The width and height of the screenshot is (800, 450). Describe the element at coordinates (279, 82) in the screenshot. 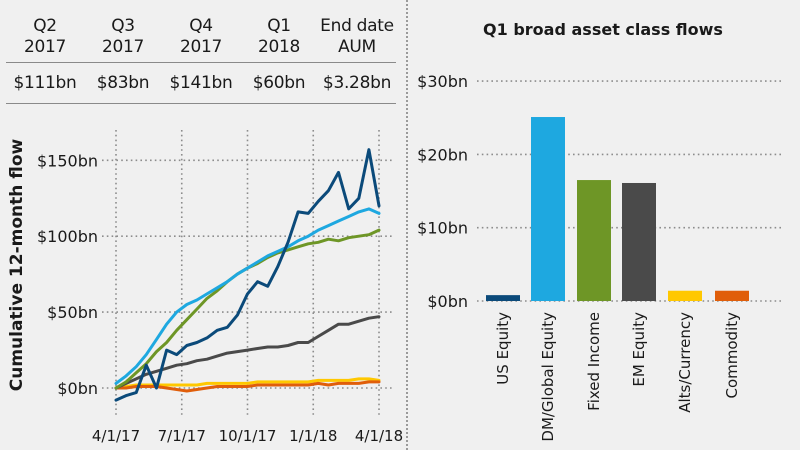

I see `value-q1-2018: $60bn` at that location.